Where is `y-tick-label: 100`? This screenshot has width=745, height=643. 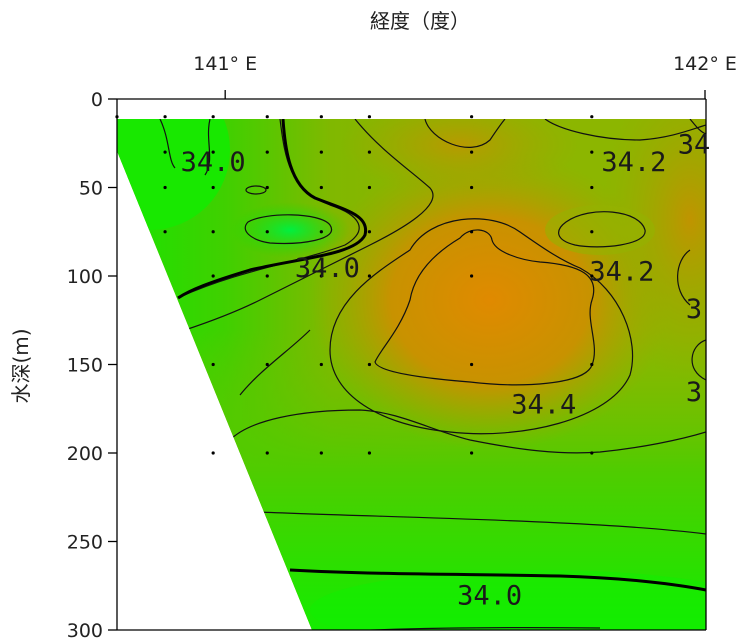 y-tick-label: 100 is located at coordinates (85, 277).